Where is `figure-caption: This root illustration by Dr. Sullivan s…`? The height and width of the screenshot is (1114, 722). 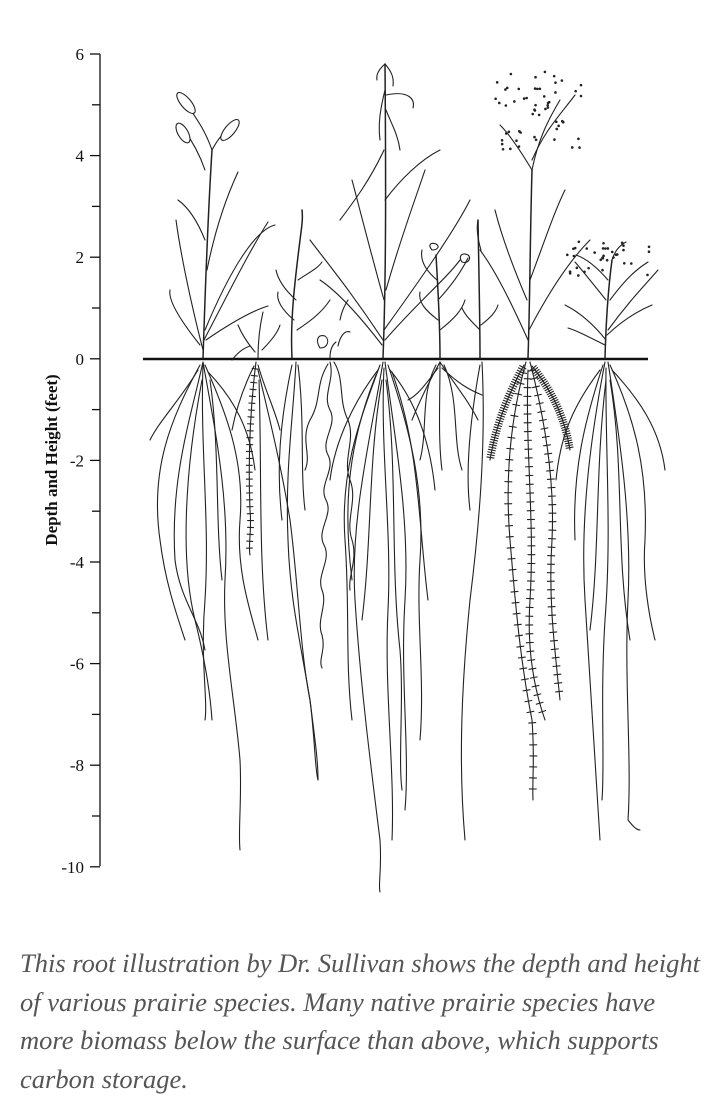
figure-caption: This root illustration by Dr. Sullivan s… is located at coordinates (360, 1021).